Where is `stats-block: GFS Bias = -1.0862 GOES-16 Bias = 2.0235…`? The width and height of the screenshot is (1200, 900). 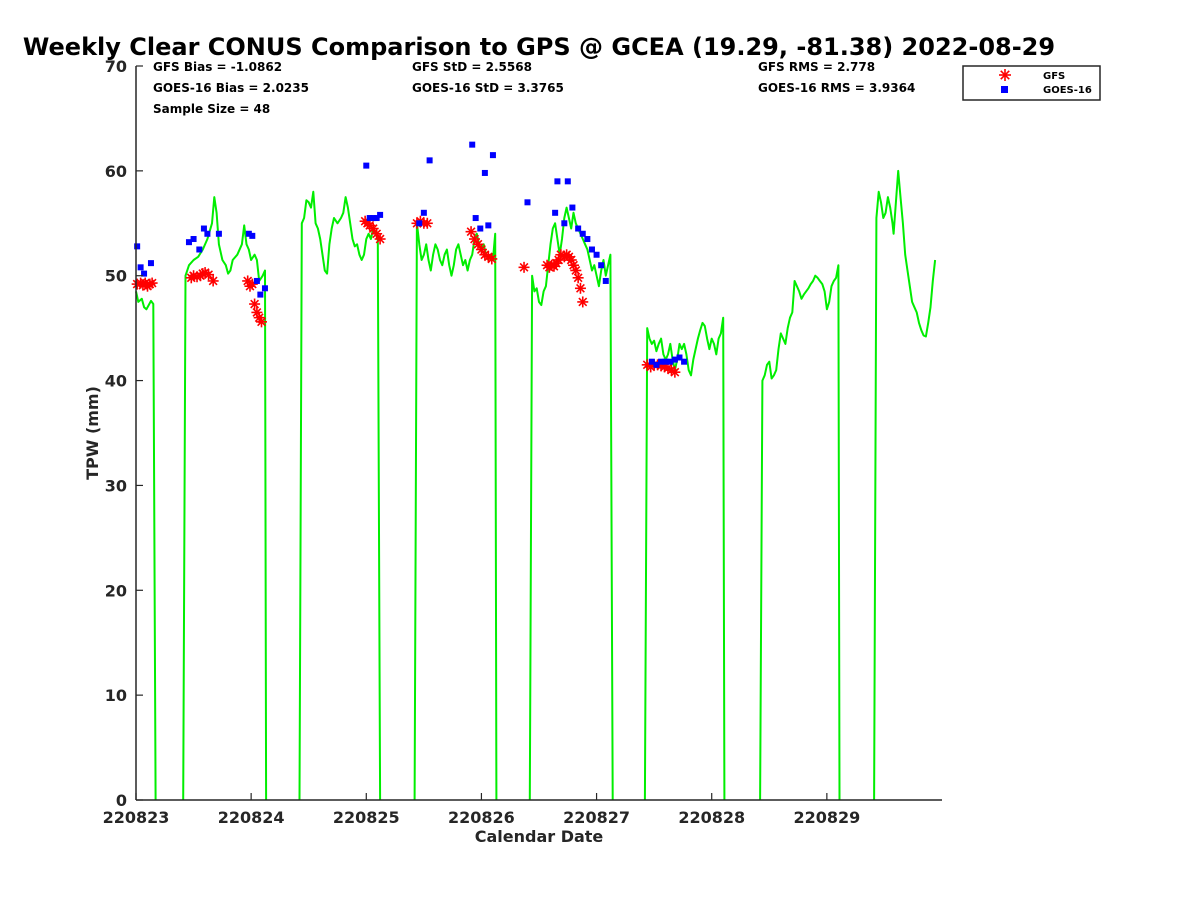 stats-block: GFS Bias = -1.0862 GOES-16 Bias = 2.0235… is located at coordinates (534, 88).